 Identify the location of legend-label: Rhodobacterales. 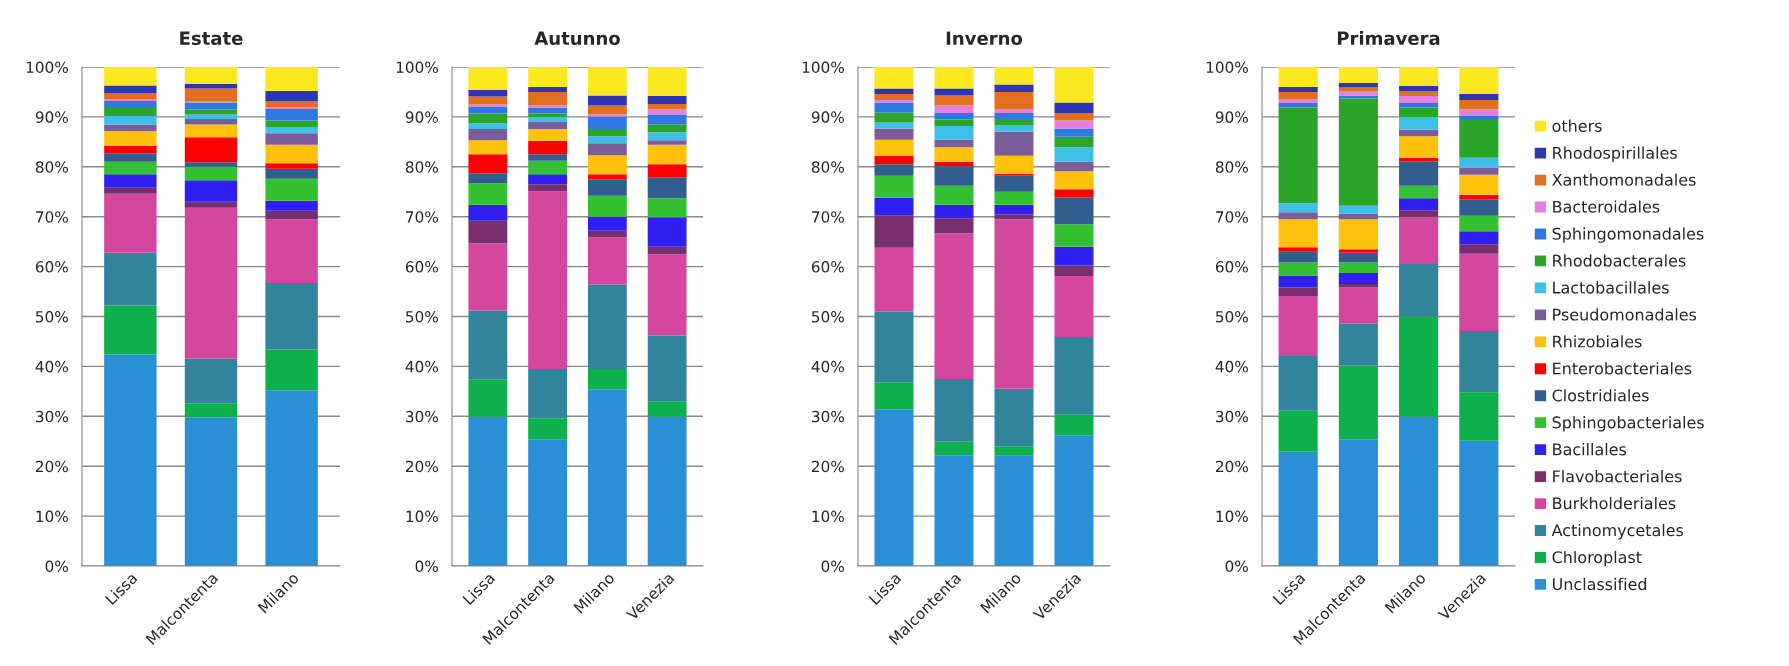
(1619, 260).